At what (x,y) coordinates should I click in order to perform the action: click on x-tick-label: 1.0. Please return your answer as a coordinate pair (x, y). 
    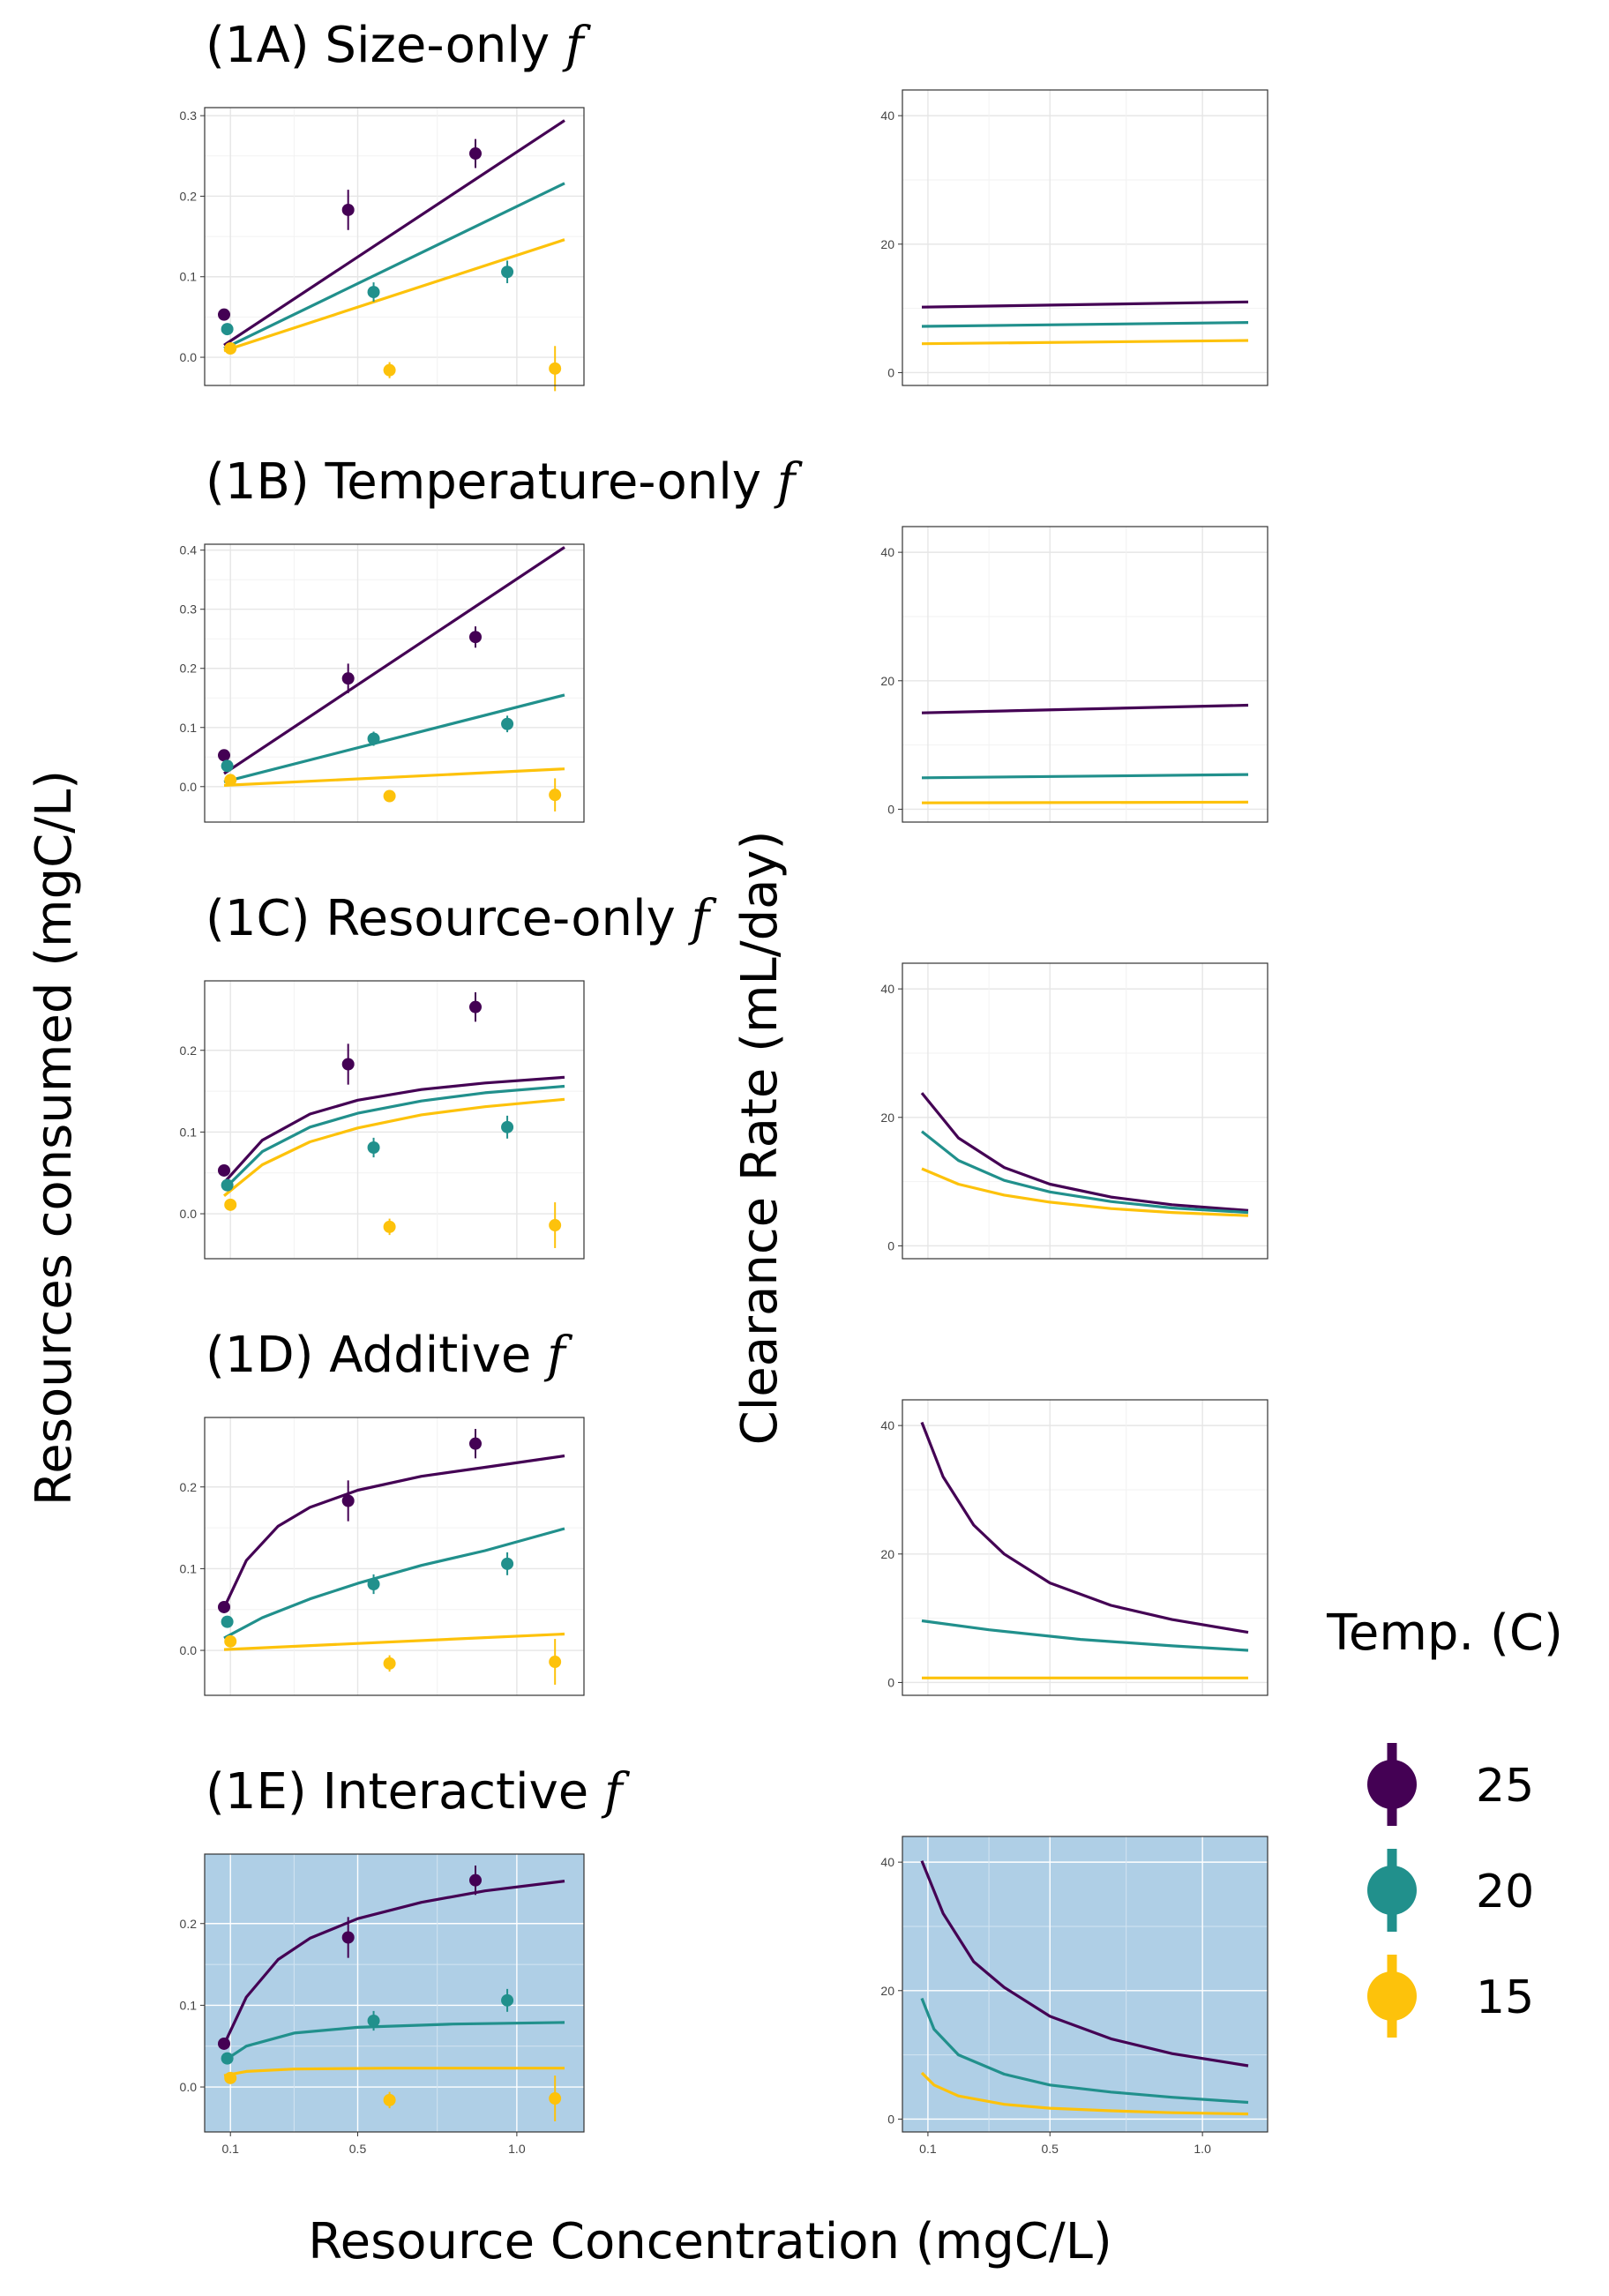
    Looking at the image, I should click on (517, 2149).